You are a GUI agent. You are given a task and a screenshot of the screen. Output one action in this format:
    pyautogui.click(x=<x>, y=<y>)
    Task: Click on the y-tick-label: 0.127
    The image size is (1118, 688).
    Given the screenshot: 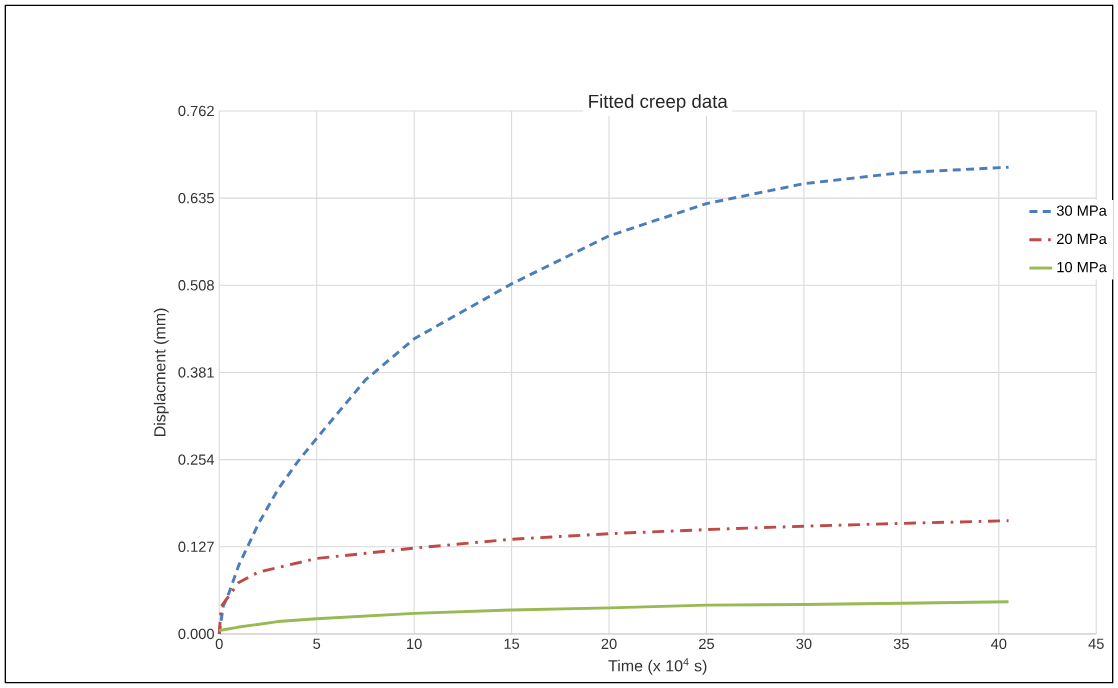 What is the action you would take?
    pyautogui.click(x=196, y=546)
    